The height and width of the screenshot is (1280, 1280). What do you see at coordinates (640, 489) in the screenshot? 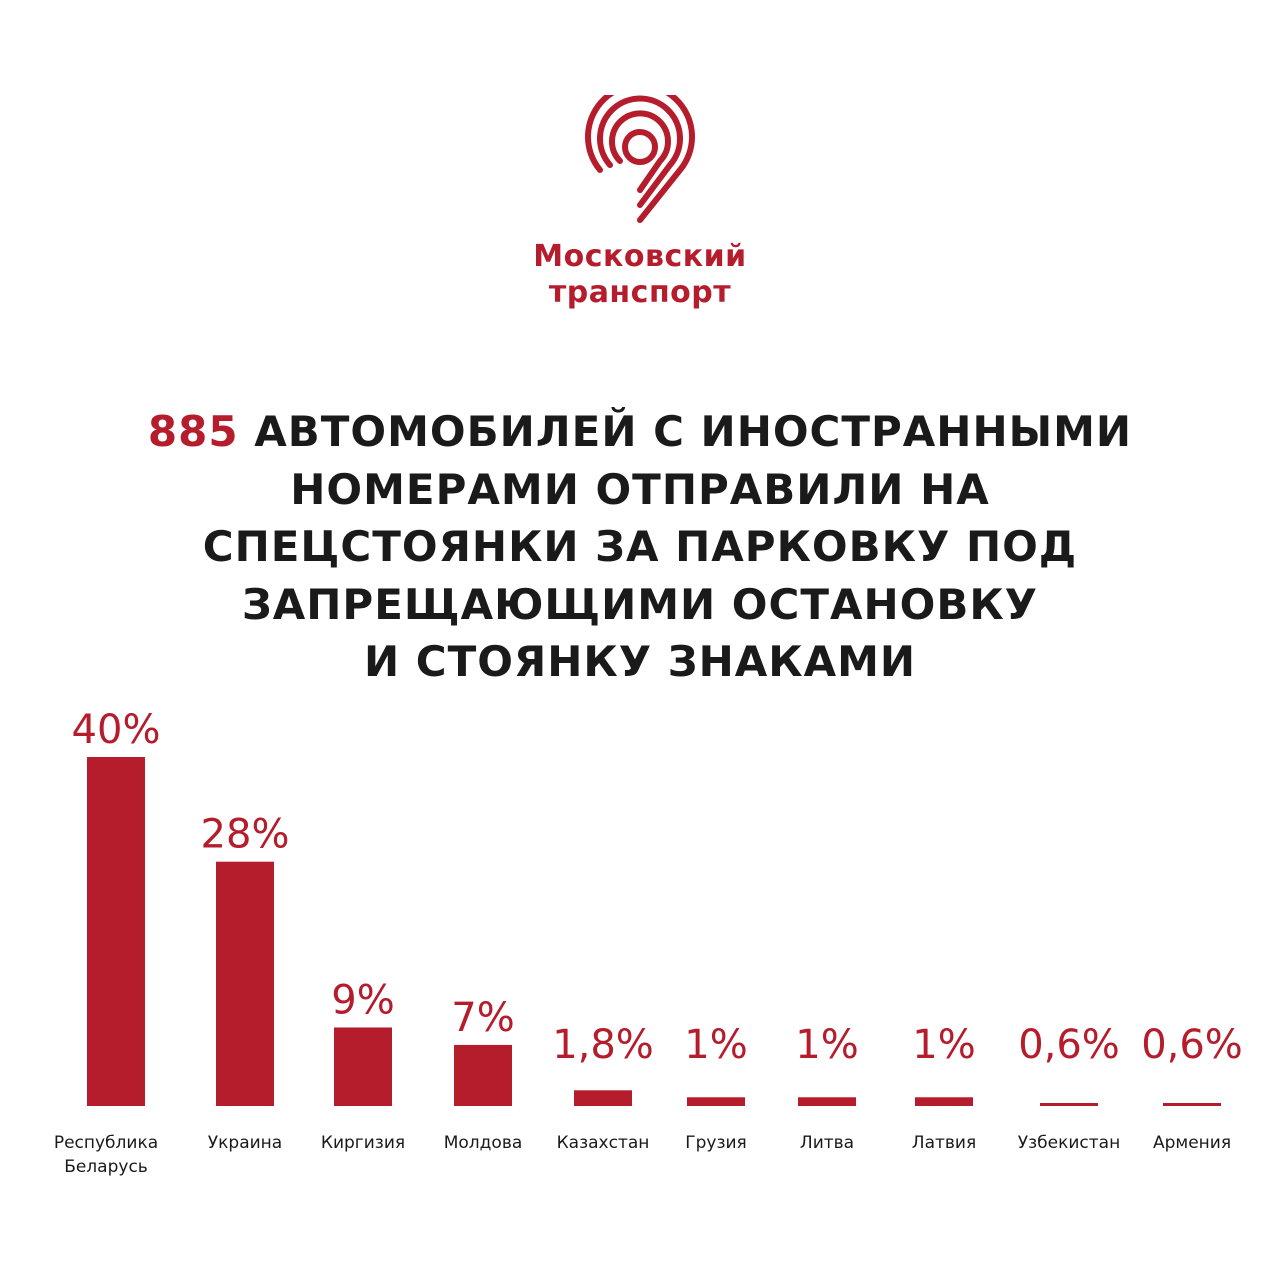
I see `headline-line-2: НОМЕРАМИ ОТПРАВИЛИ НА` at bounding box center [640, 489].